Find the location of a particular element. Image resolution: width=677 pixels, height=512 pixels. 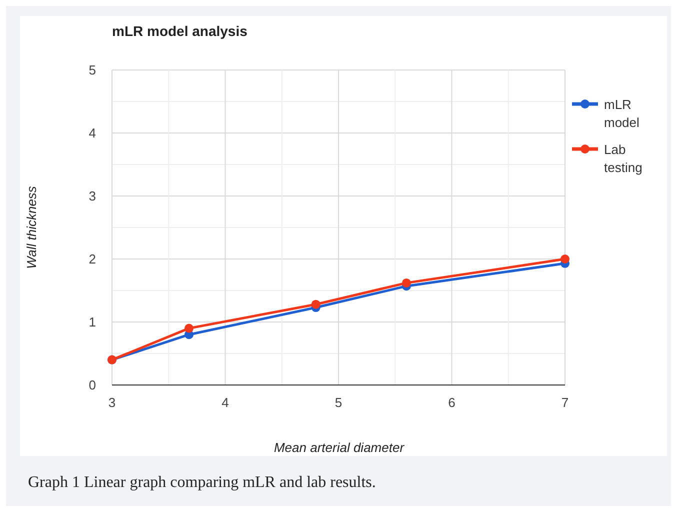

y-axis-title: Wall thickness is located at coordinates (31, 227).